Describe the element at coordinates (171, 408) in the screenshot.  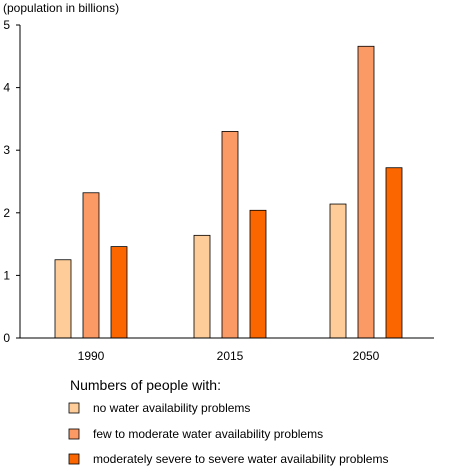
I see `legend-entry: no water availability problems` at that location.